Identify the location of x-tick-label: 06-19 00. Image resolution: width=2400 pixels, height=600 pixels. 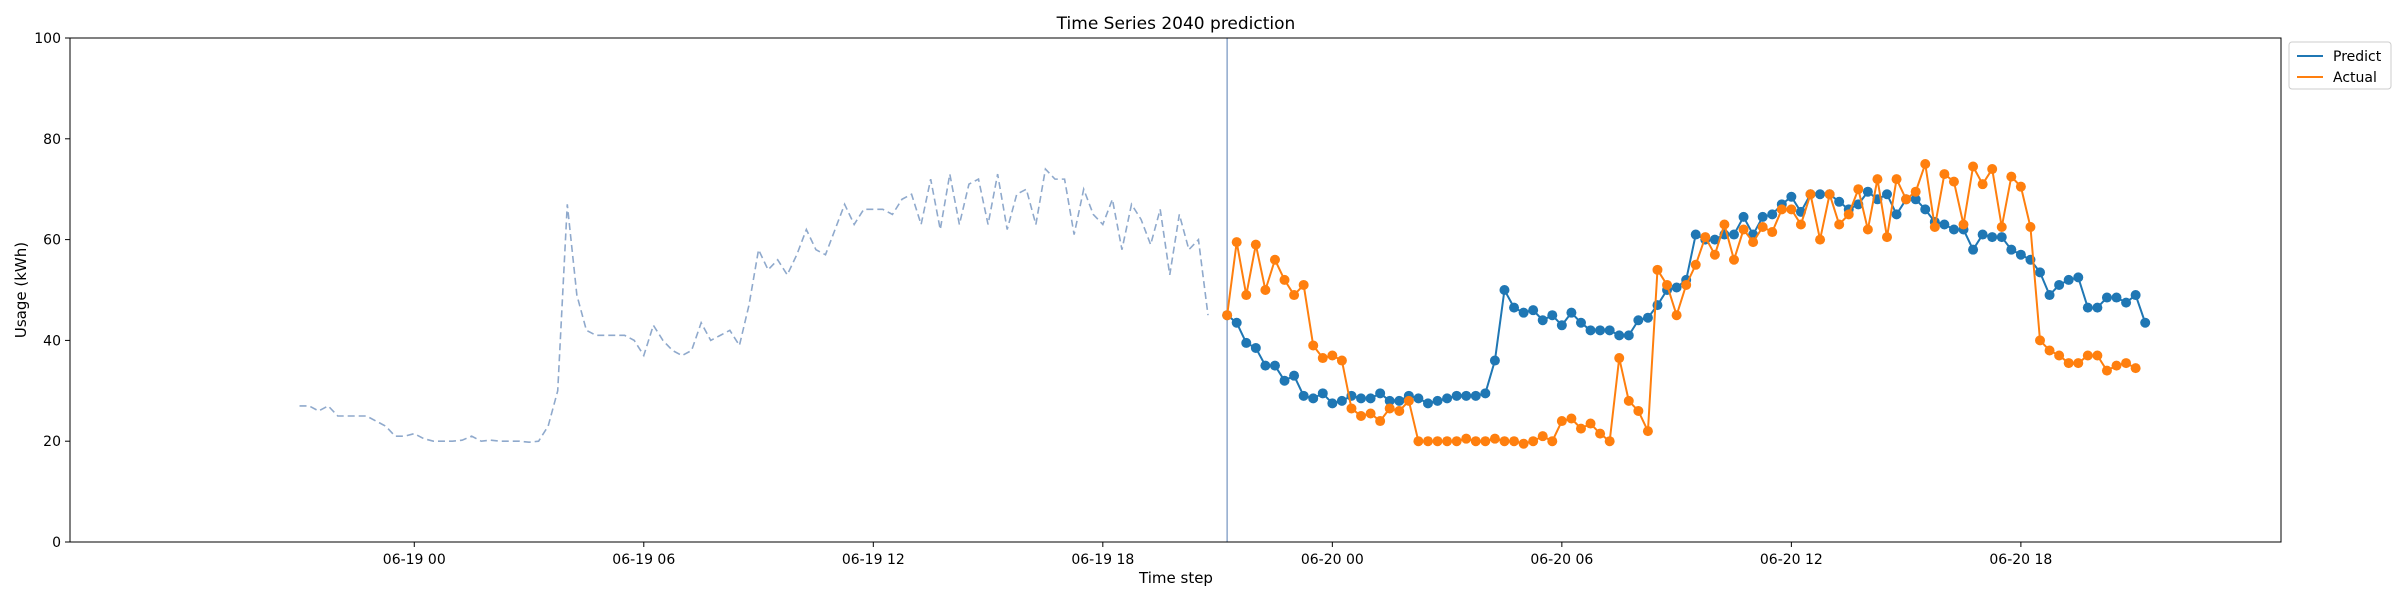
(414, 560).